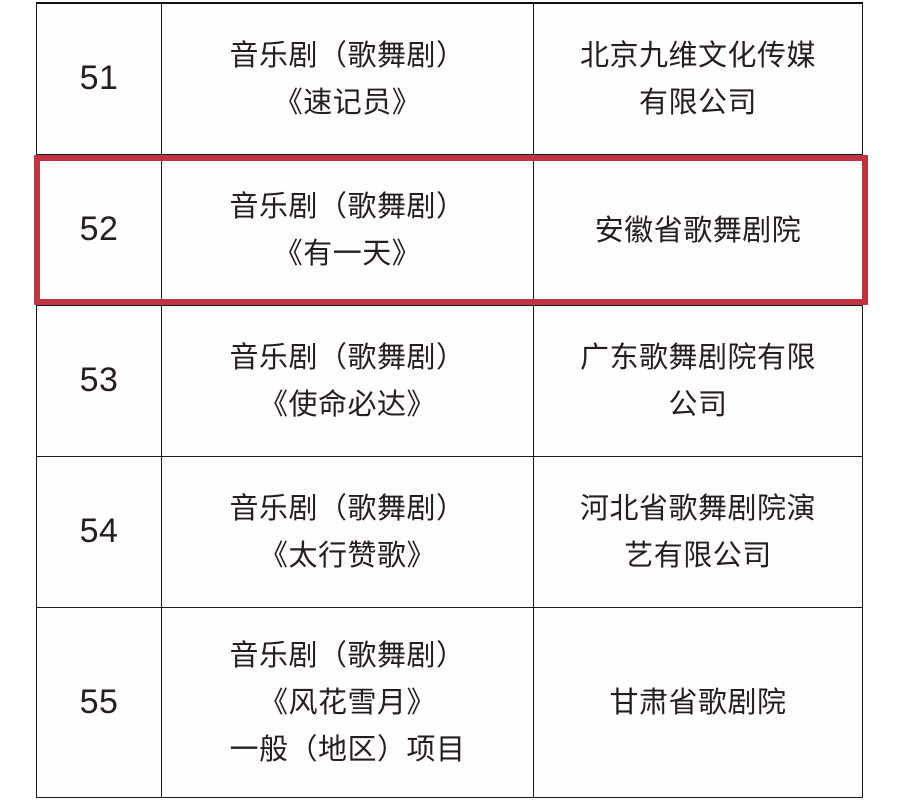 The height and width of the screenshot is (802, 900). Describe the element at coordinates (99, 702) in the screenshot. I see `row-index-cell: 55` at that location.